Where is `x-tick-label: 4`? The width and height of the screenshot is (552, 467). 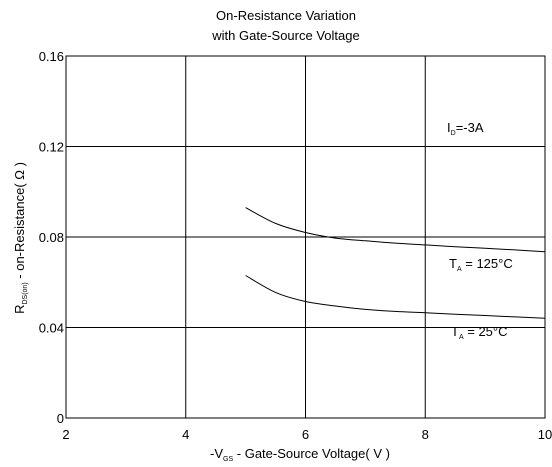 x-tick-label: 4 is located at coordinates (185, 434).